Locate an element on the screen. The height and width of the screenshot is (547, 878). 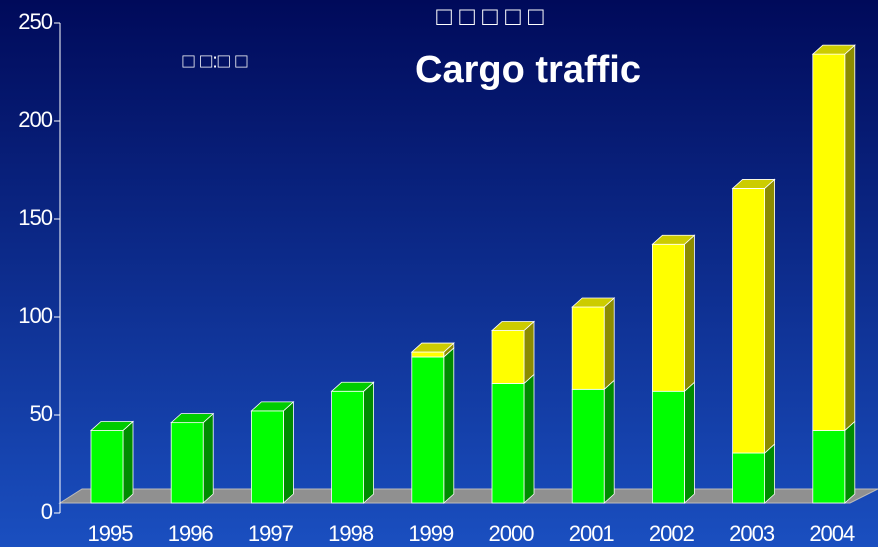
annotation: □ □:□ □ is located at coordinates (215, 61).